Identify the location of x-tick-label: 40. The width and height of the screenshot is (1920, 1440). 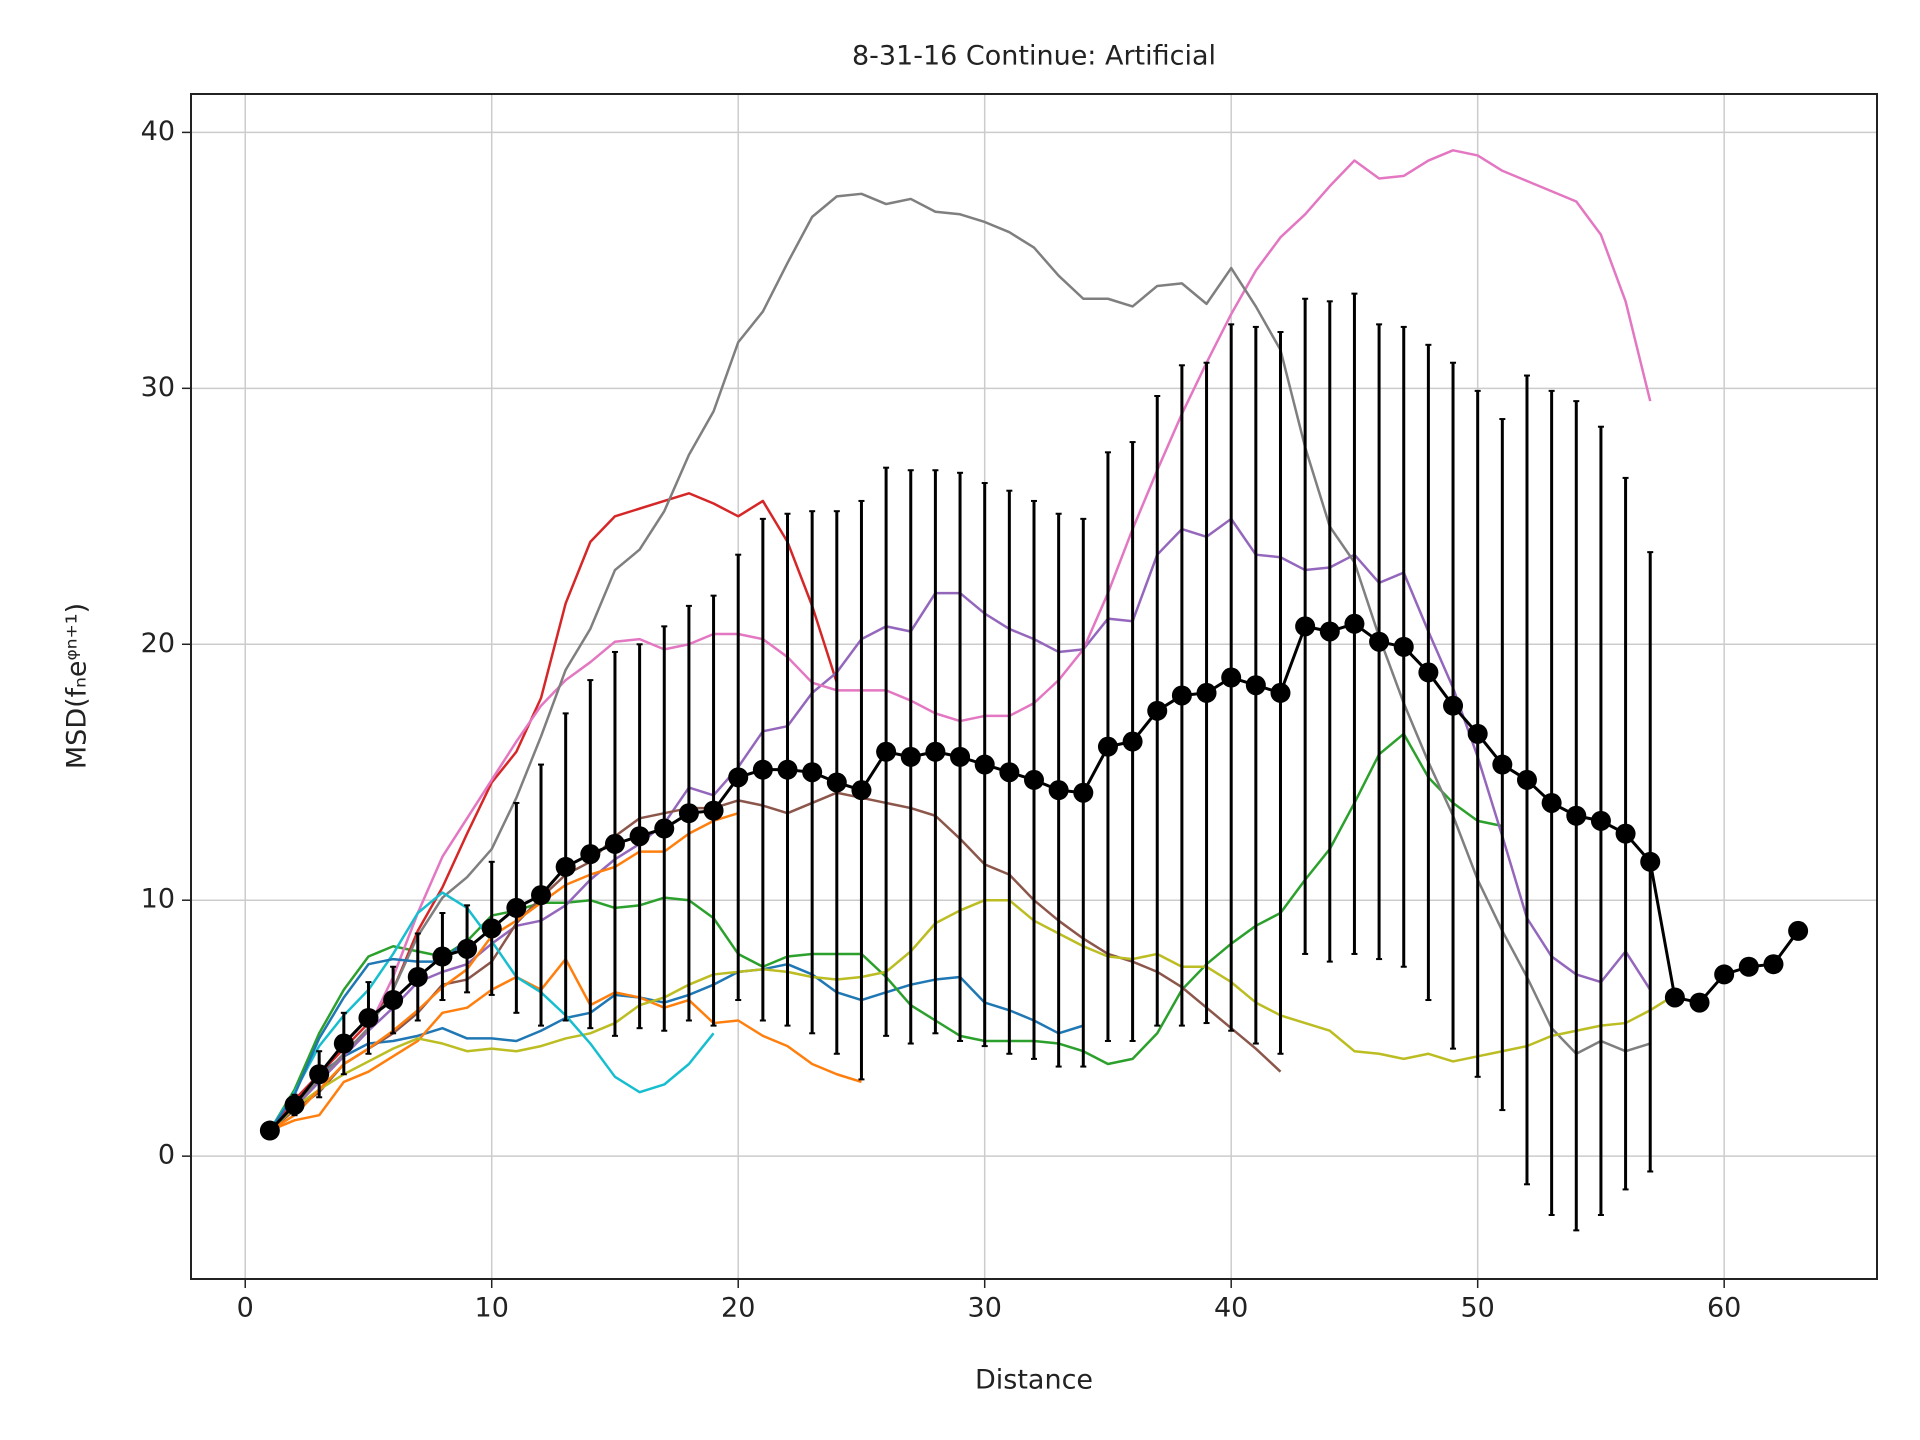
(1231, 1308).